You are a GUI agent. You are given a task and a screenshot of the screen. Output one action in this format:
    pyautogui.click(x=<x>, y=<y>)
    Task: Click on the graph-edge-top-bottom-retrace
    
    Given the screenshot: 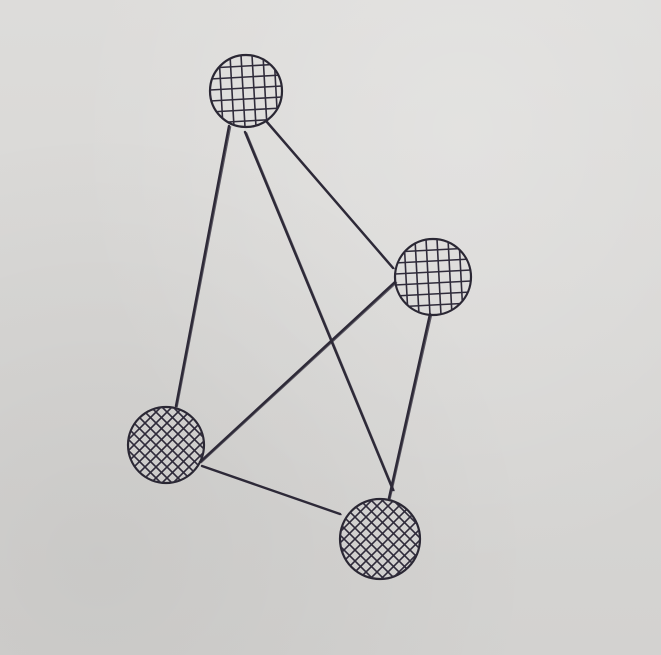 What is the action you would take?
    pyautogui.click(x=320, y=312)
    